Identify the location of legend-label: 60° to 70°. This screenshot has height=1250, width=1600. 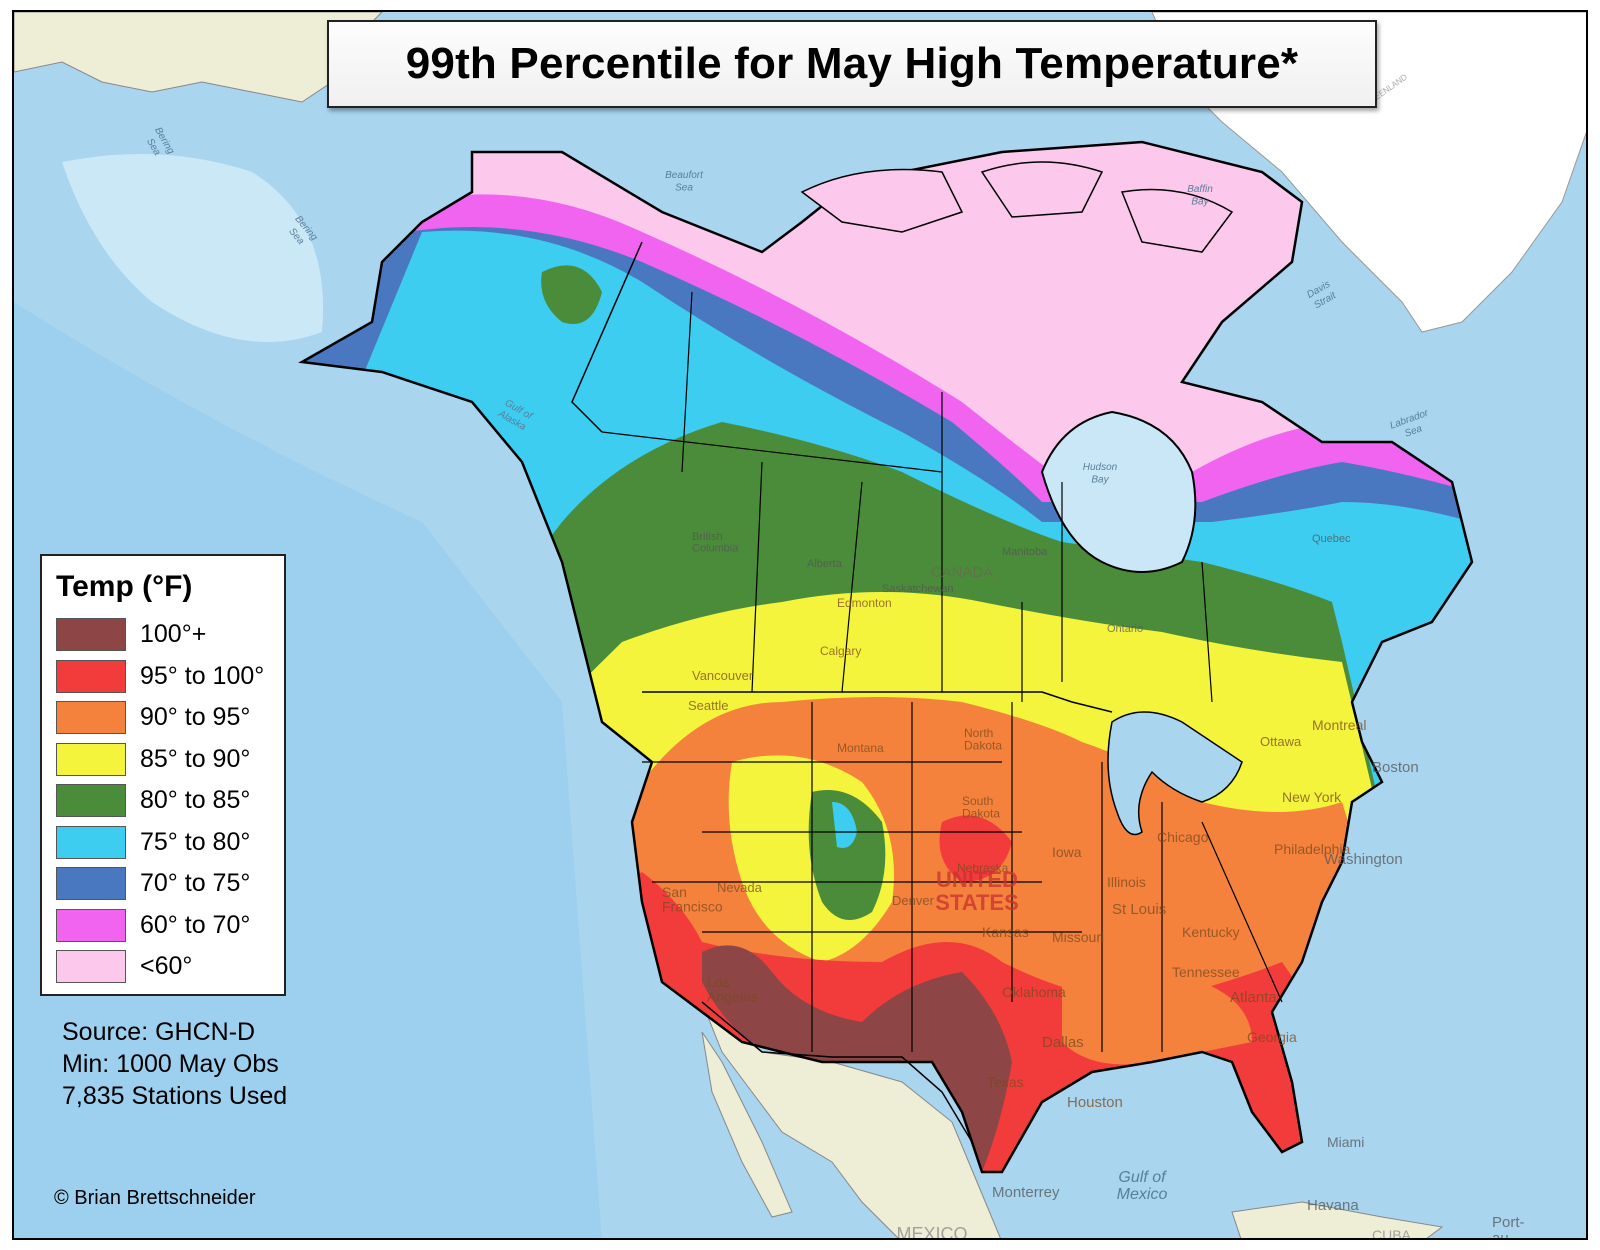
(195, 924).